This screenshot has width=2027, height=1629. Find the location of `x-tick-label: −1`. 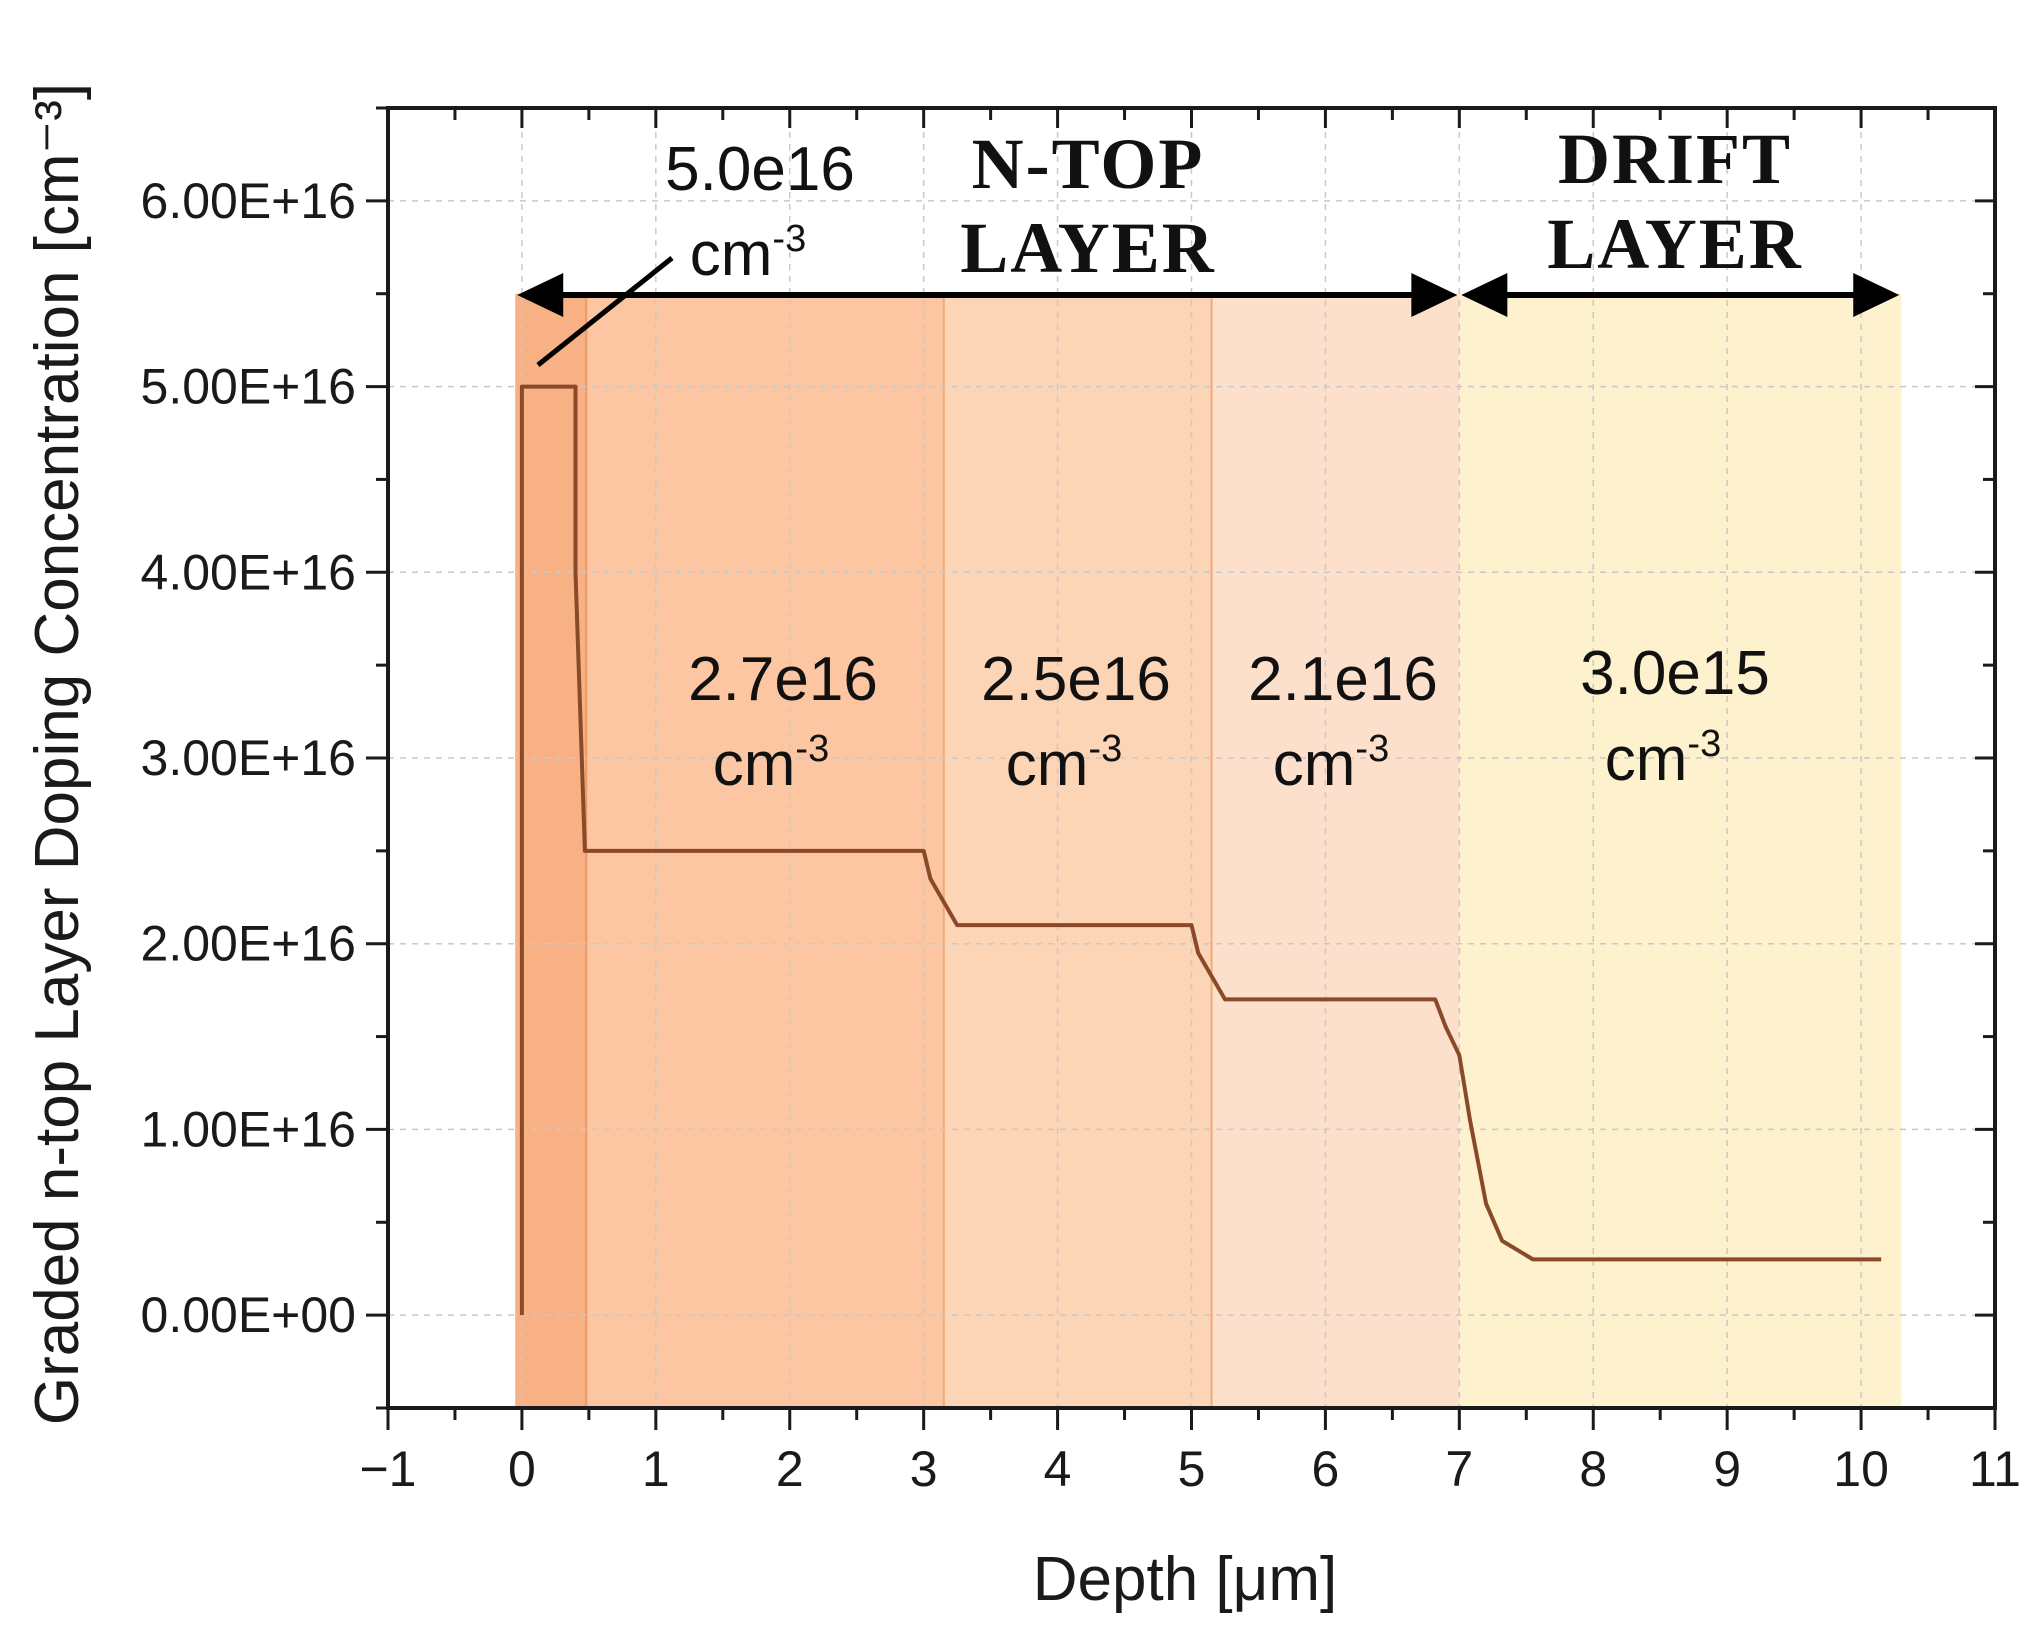

x-tick-label: −1 is located at coordinates (387, 1469).